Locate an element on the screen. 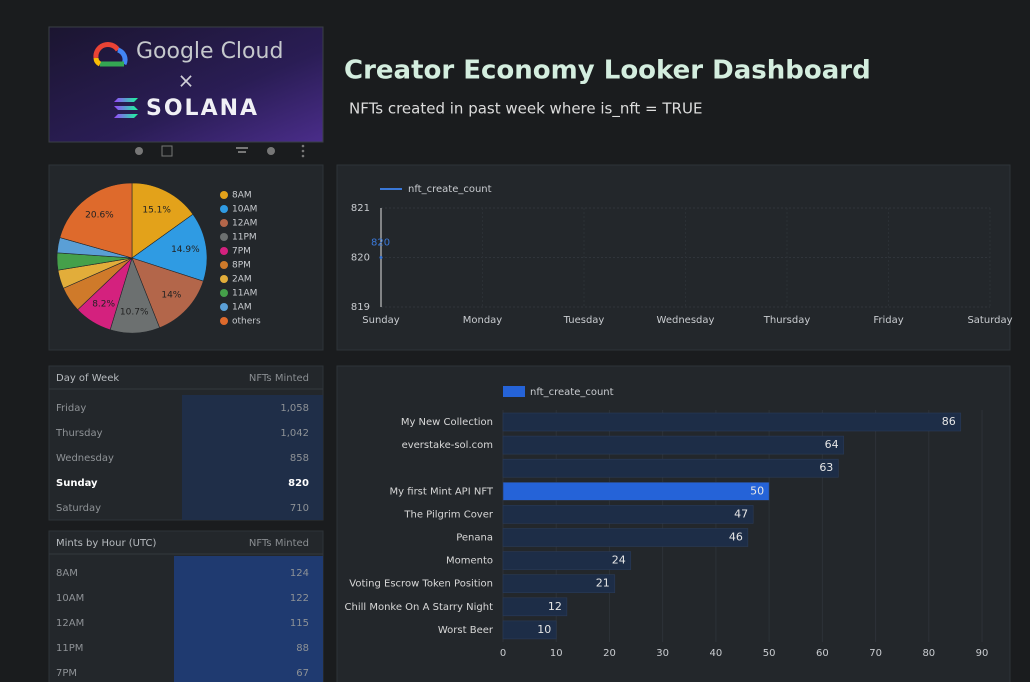 This screenshot has width=1030, height=682. cell: 820 is located at coordinates (298, 483).